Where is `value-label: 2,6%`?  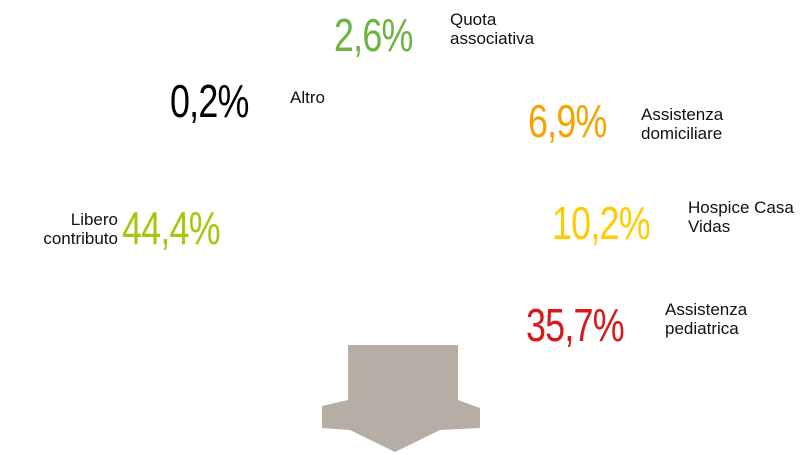
value-label: 2,6% is located at coordinates (373, 35).